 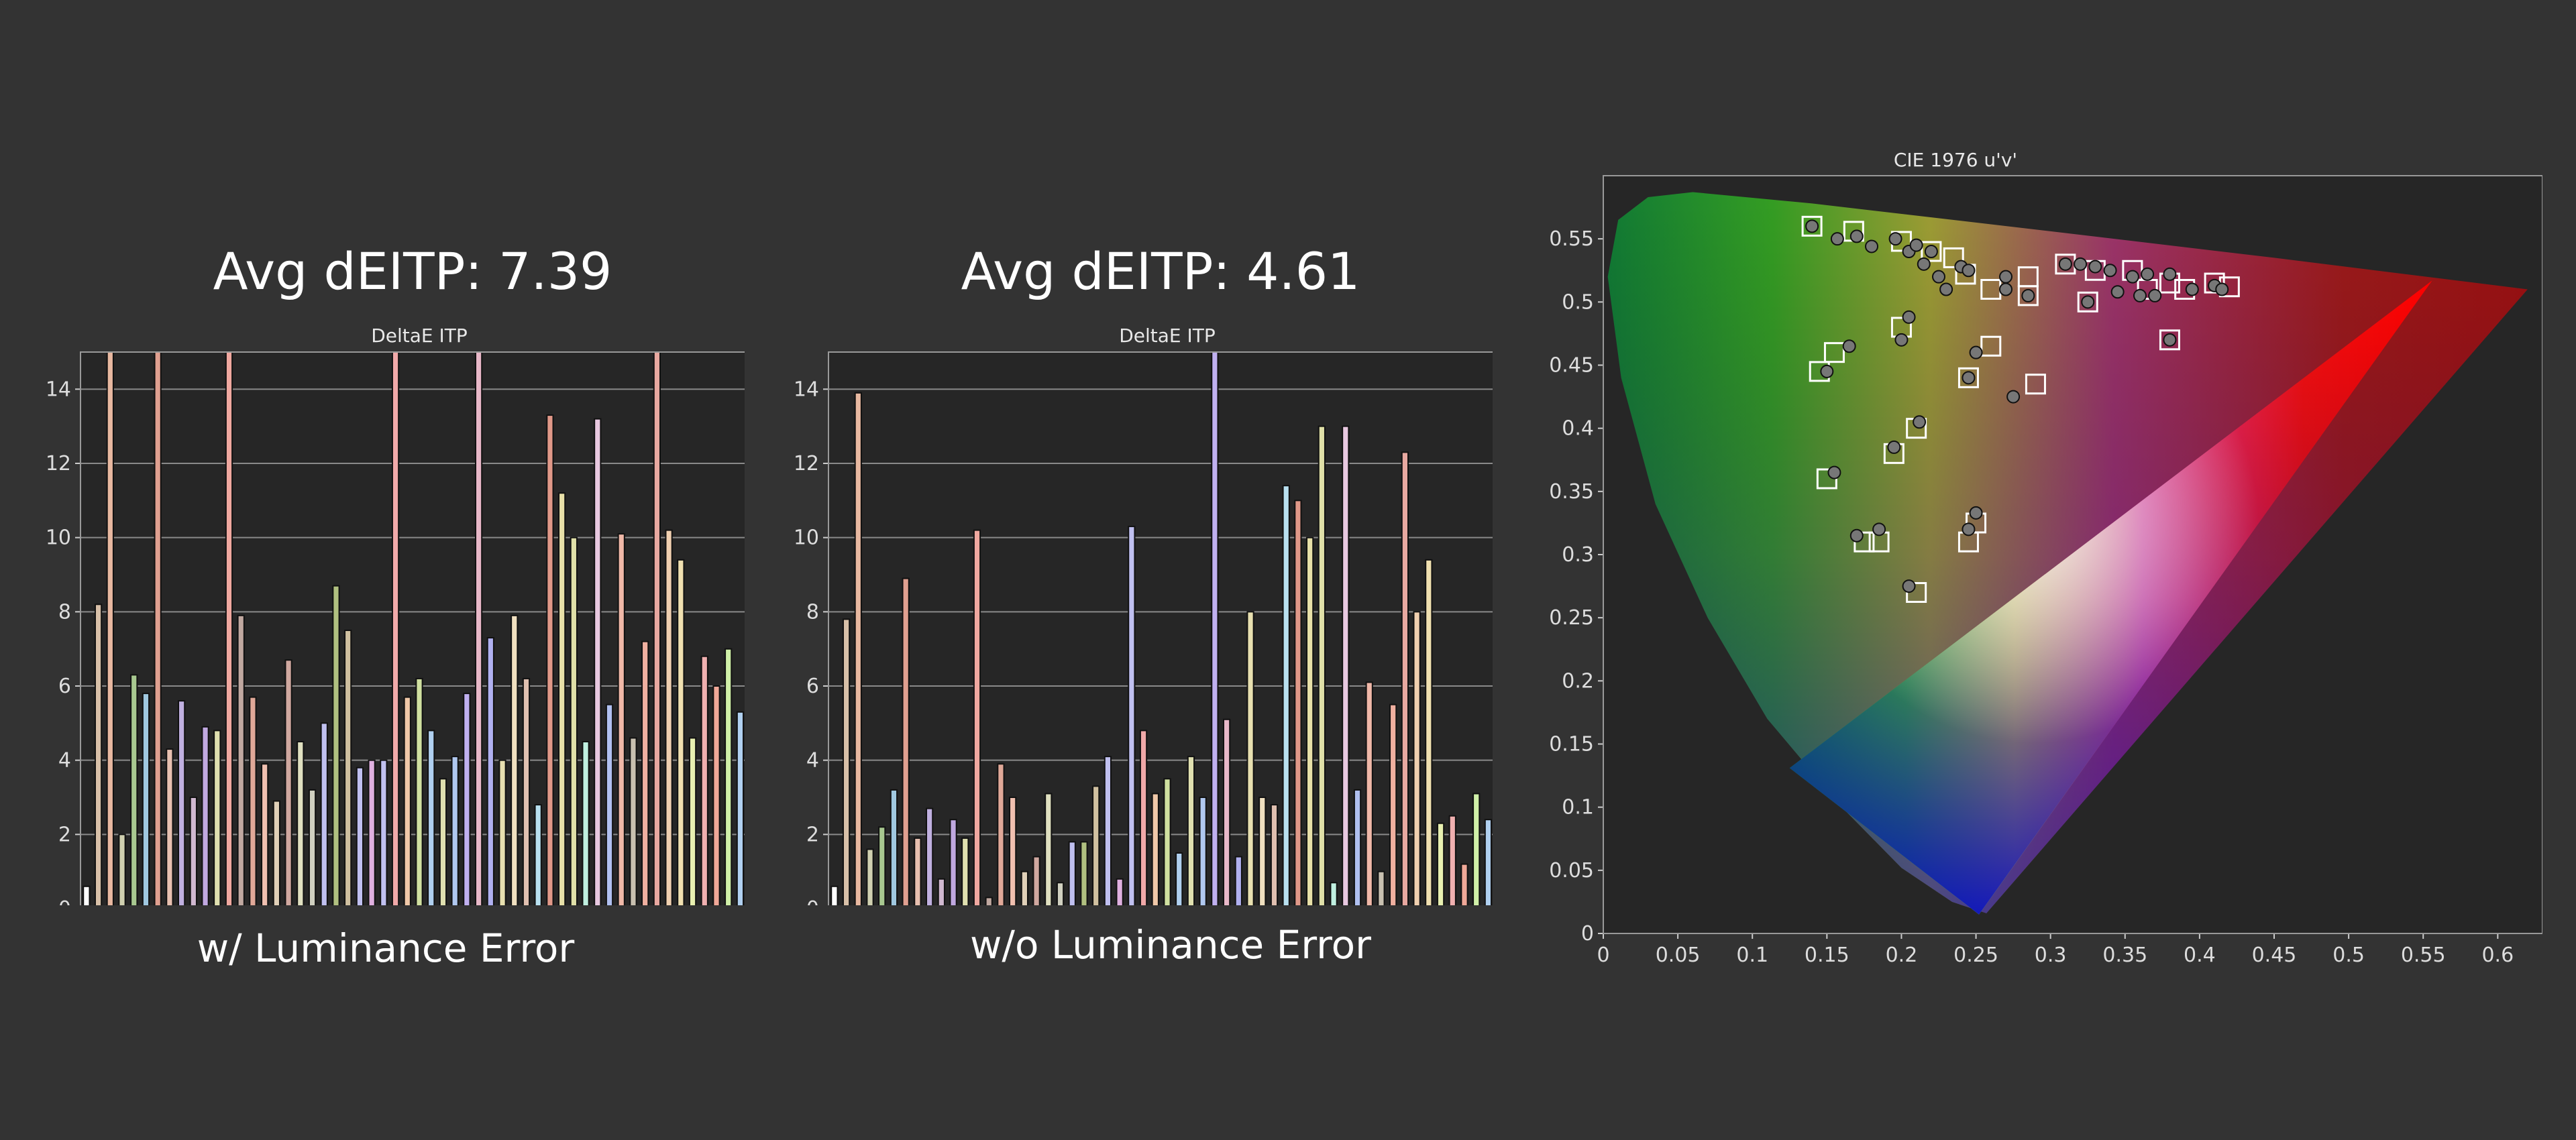 I want to click on panel-2-caption: w/o Luminance Error, so click(x=1170, y=945).